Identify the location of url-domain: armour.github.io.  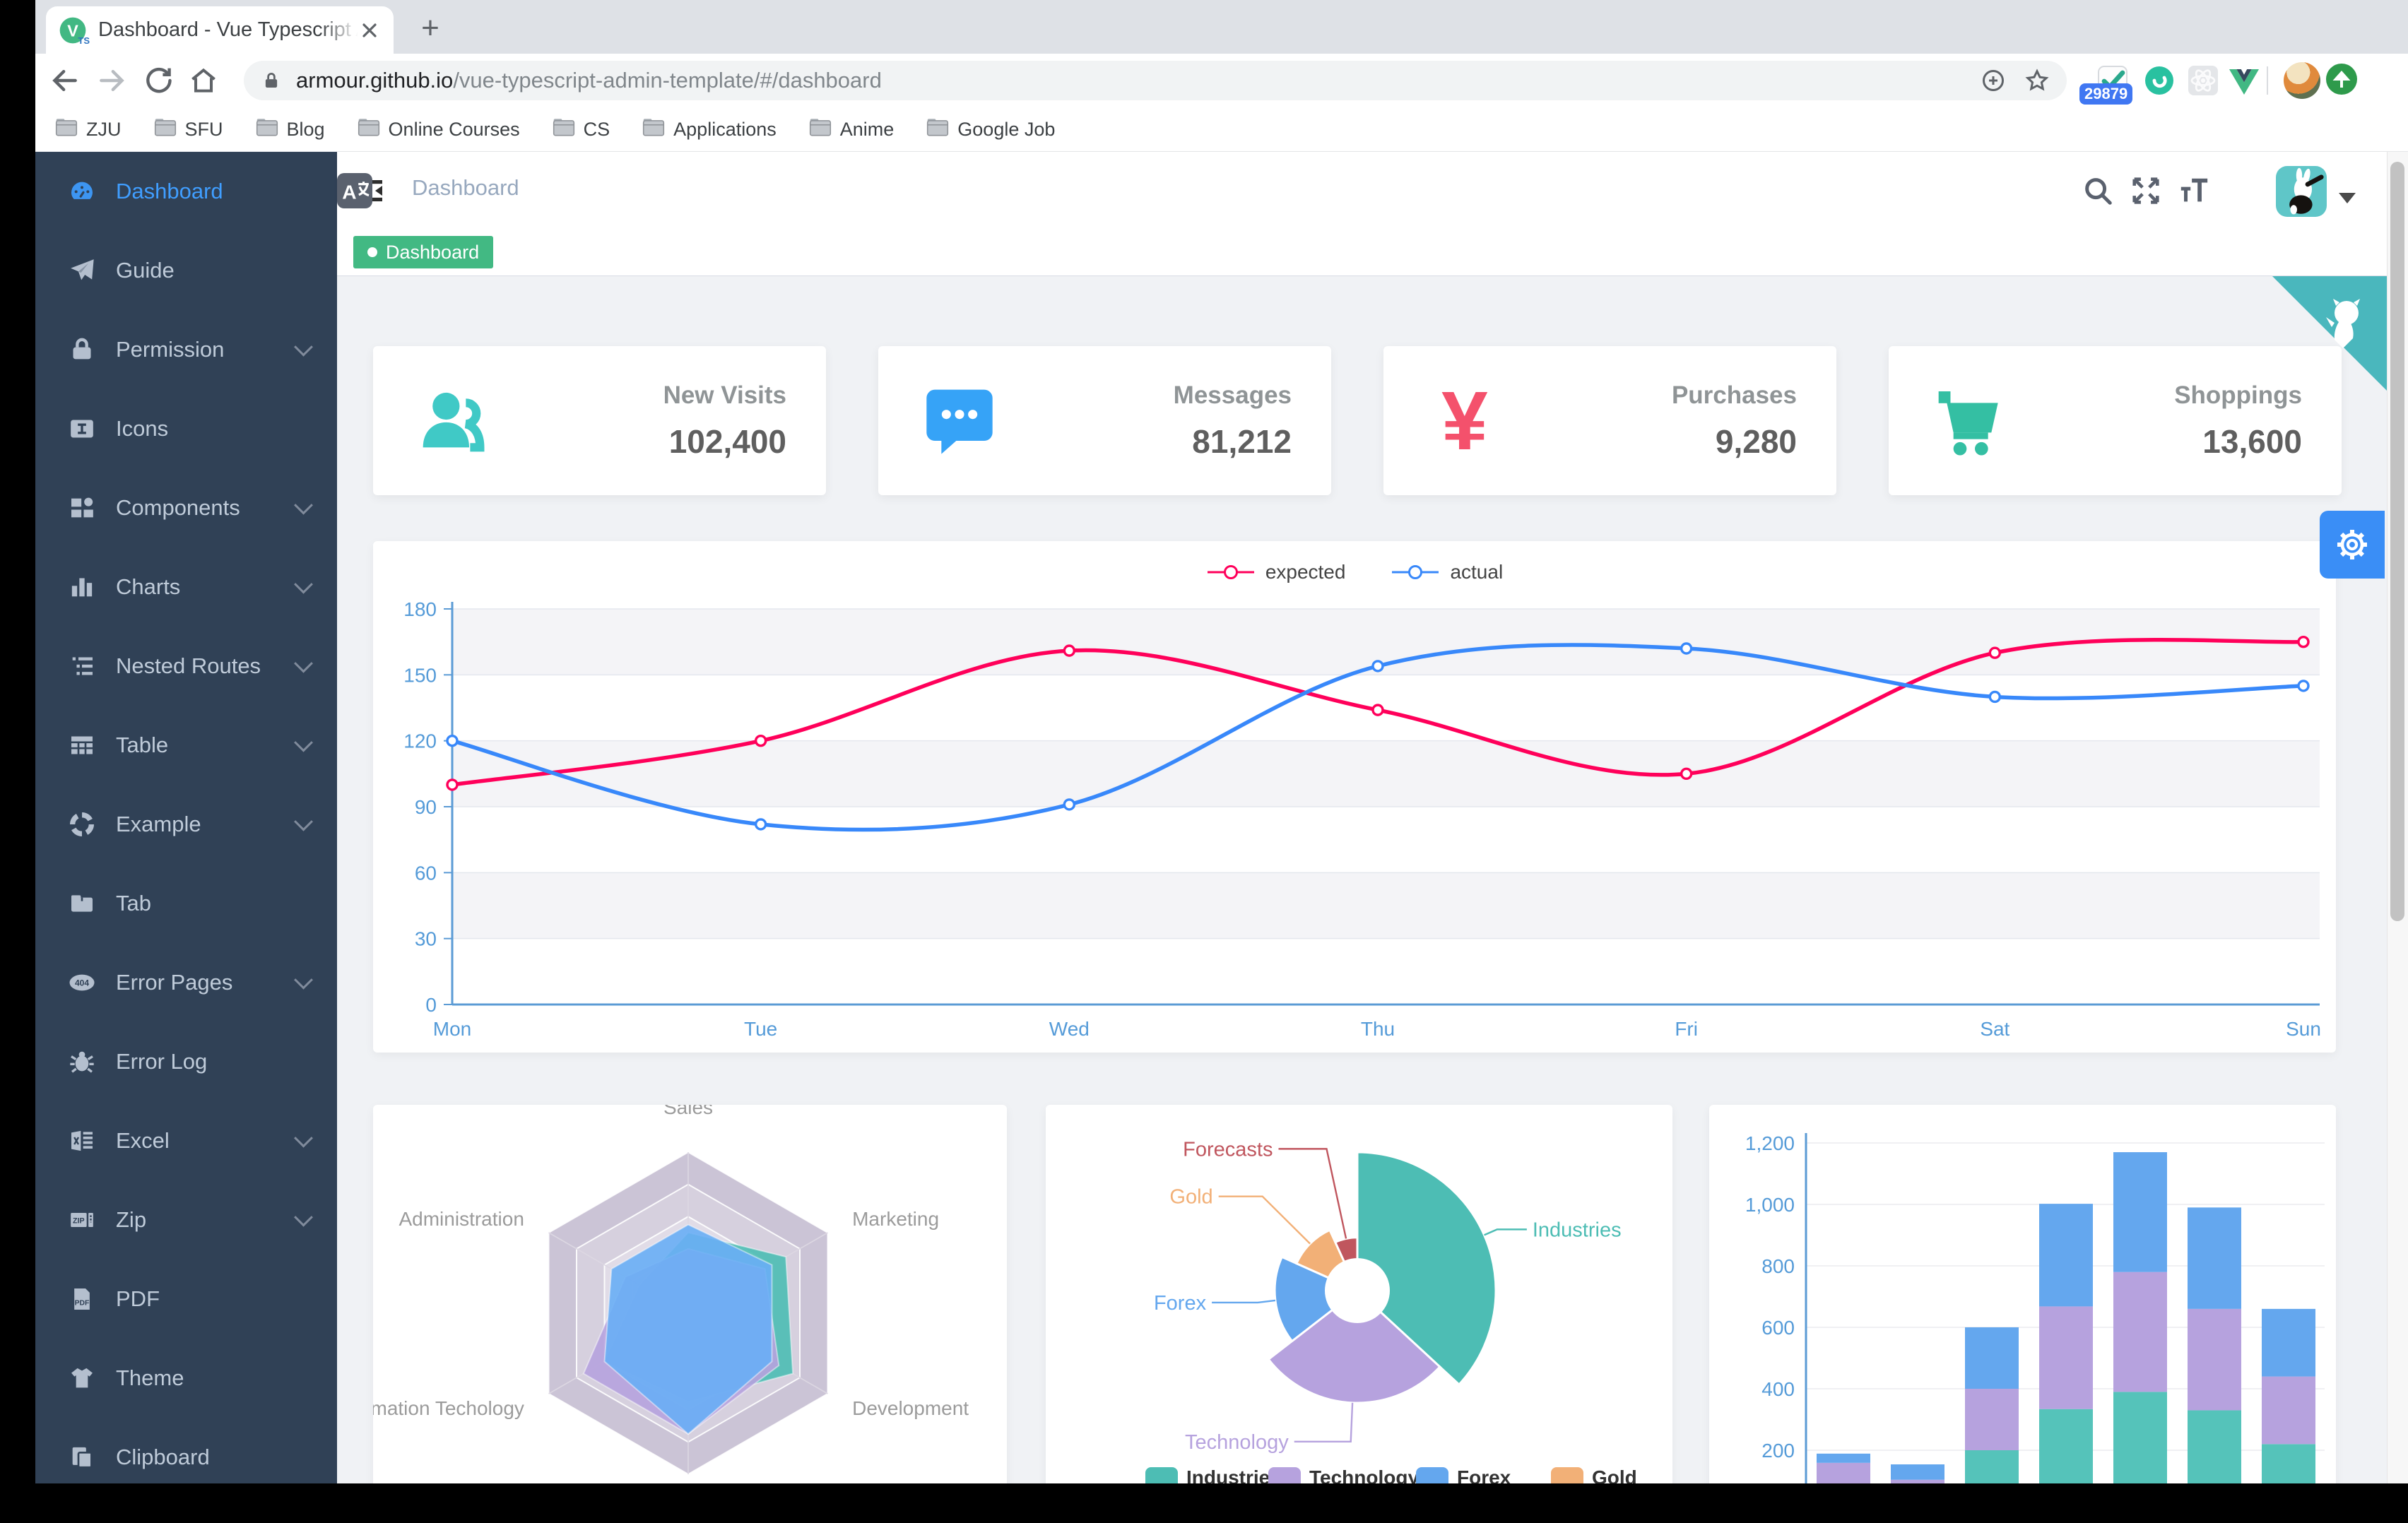
(375, 80).